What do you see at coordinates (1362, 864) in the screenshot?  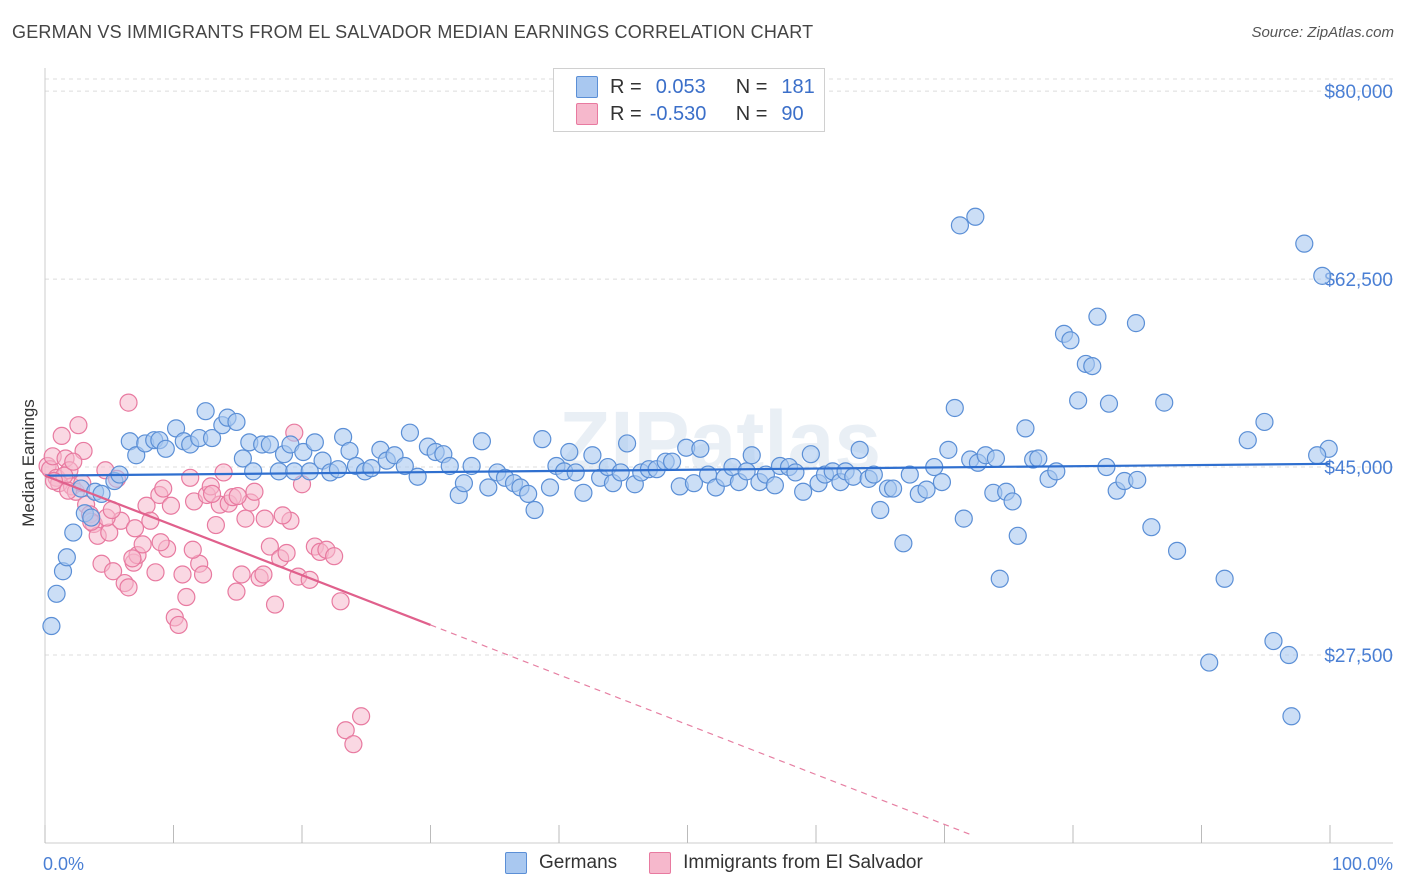 I see `x-tick-label-max: 100.0%` at bounding box center [1362, 864].